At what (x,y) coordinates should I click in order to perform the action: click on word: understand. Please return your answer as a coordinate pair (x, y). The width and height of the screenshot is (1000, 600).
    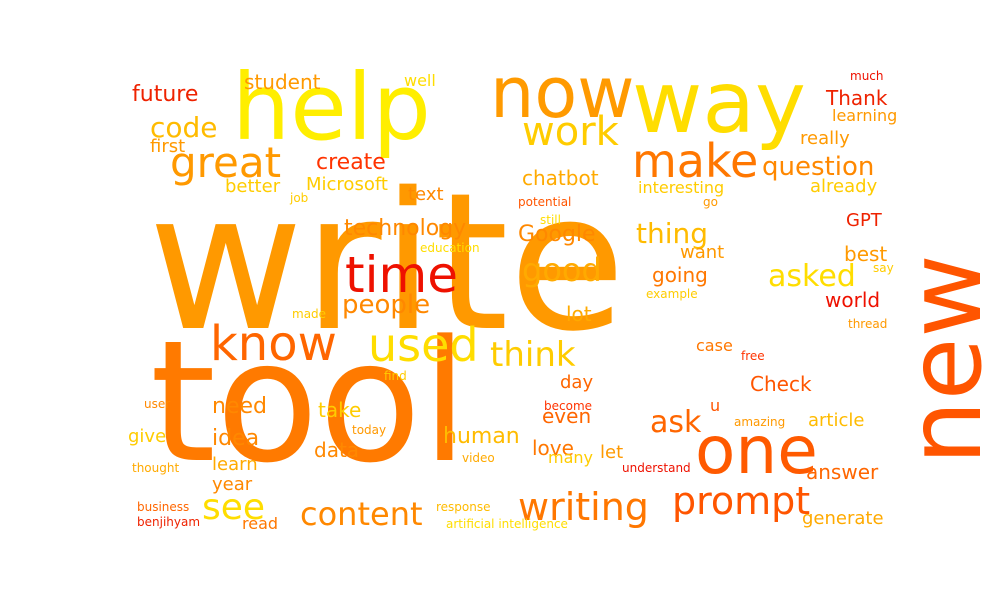
    Looking at the image, I should click on (656, 468).